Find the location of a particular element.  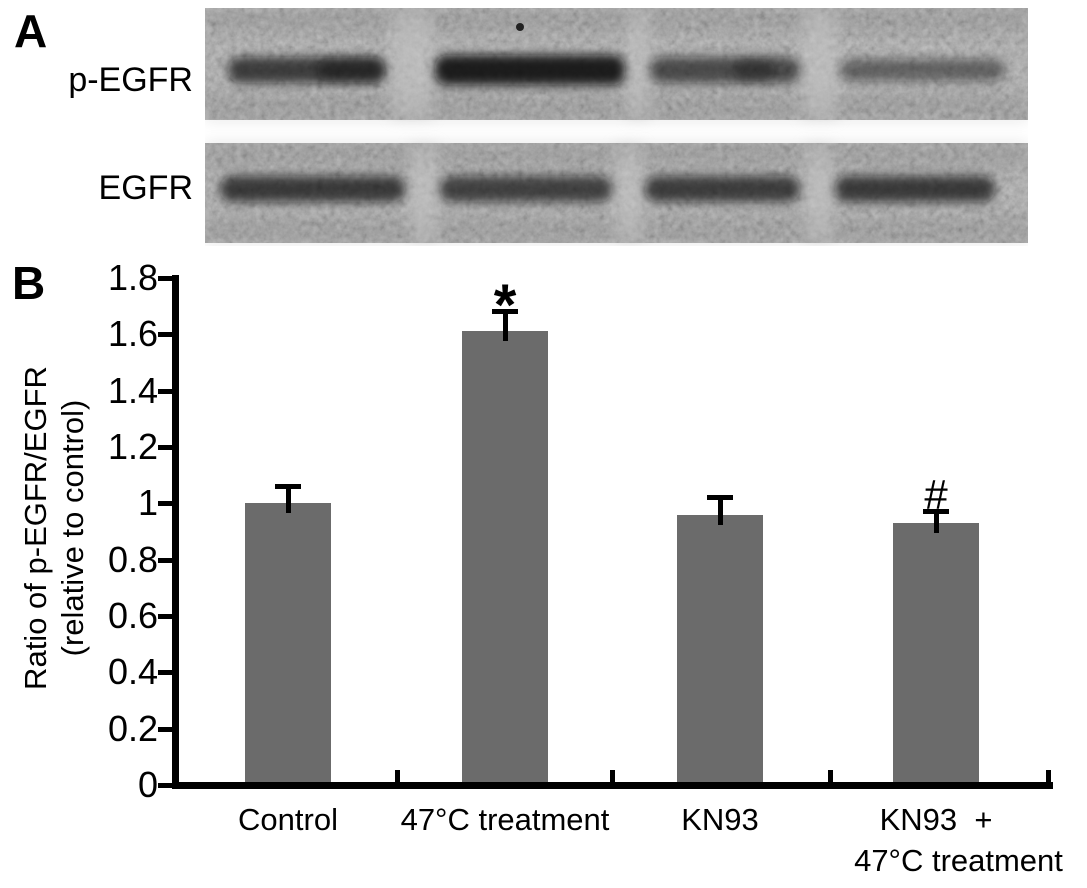

y-axis-line is located at coordinates (175, 531).